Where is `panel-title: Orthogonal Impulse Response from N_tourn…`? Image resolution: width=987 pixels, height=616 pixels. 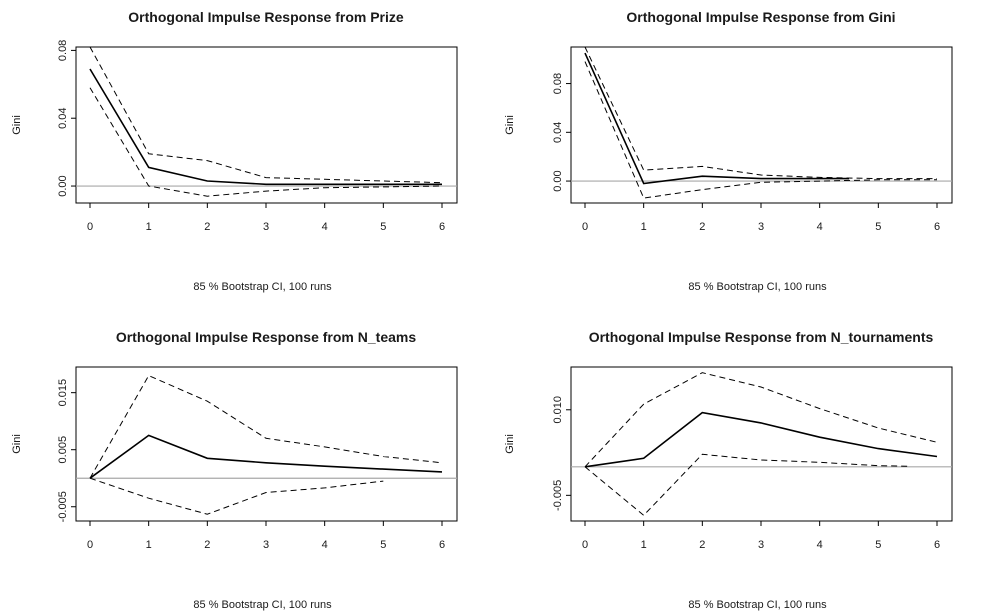 panel-title: Orthogonal Impulse Response from N_tourn… is located at coordinates (761, 337).